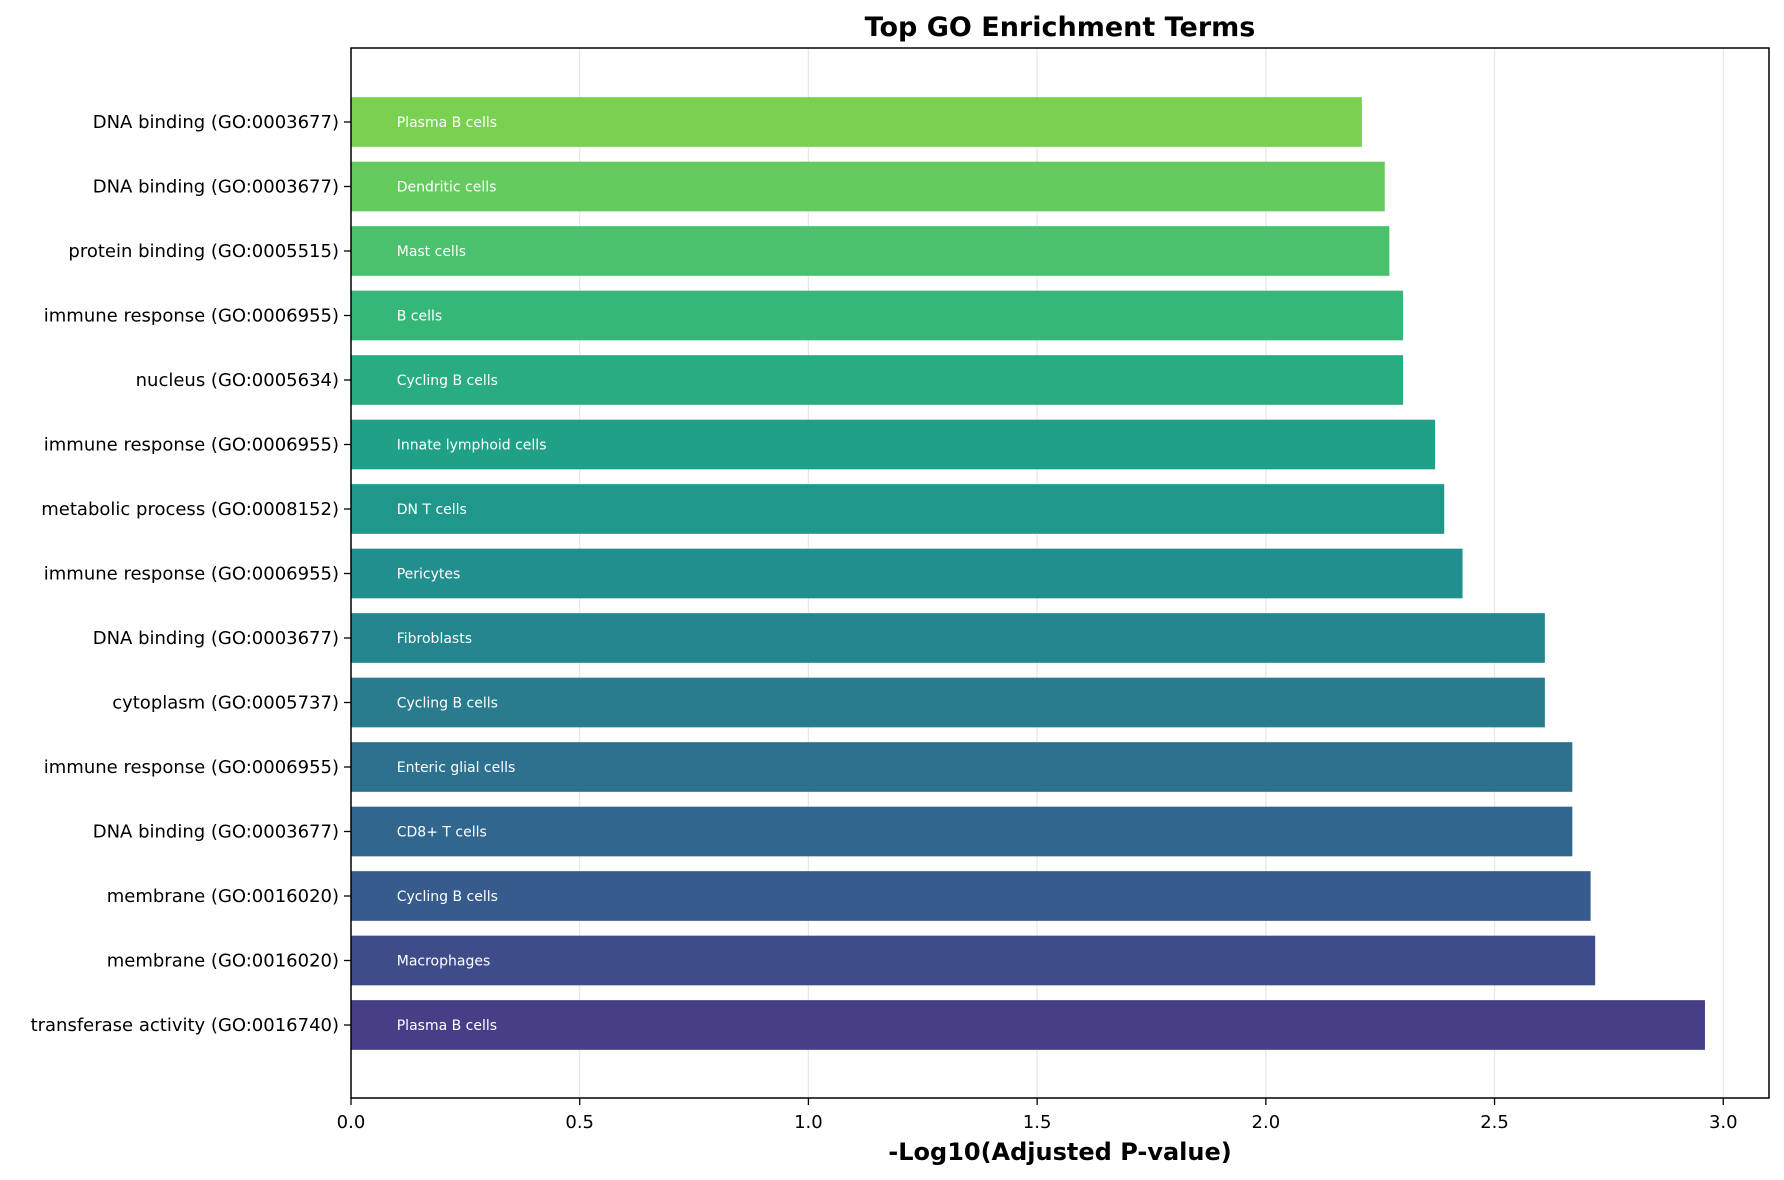  What do you see at coordinates (444, 962) in the screenshot?
I see `bar-cell-type-label: Macrophages` at bounding box center [444, 962].